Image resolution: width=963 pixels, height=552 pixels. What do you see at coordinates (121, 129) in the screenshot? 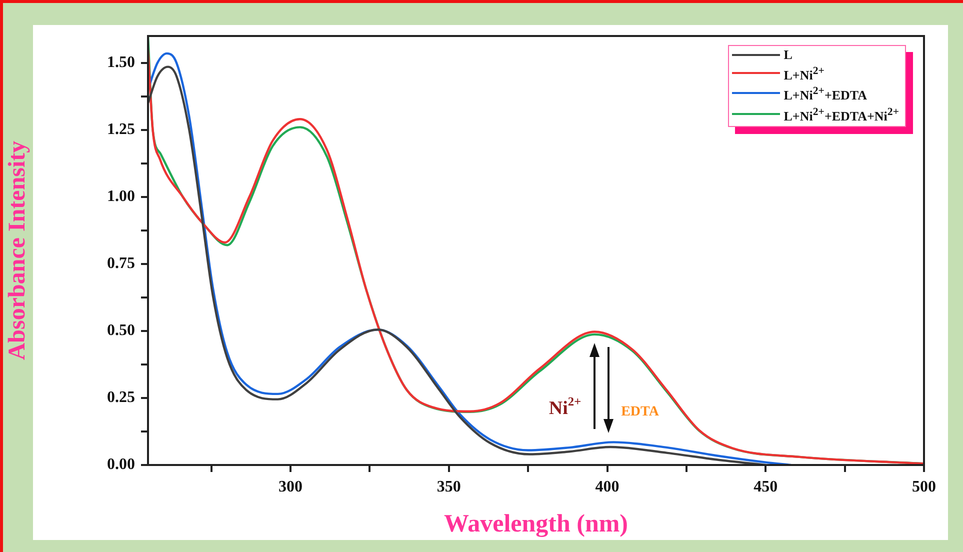
I see `y-tick-label: 1.25` at bounding box center [121, 129].